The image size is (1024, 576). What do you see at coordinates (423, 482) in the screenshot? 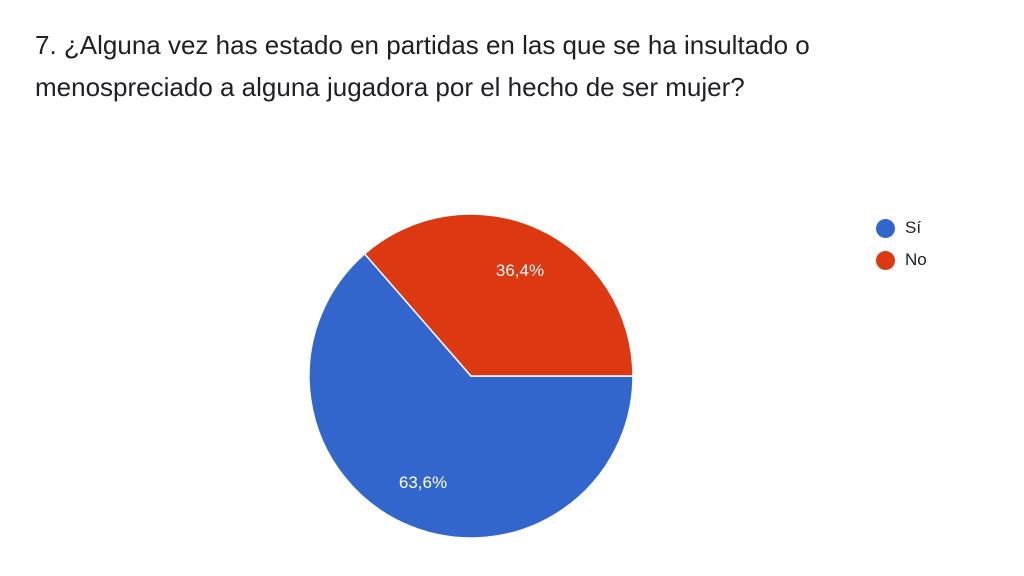
I see `slice-label-si: 63,6%` at bounding box center [423, 482].